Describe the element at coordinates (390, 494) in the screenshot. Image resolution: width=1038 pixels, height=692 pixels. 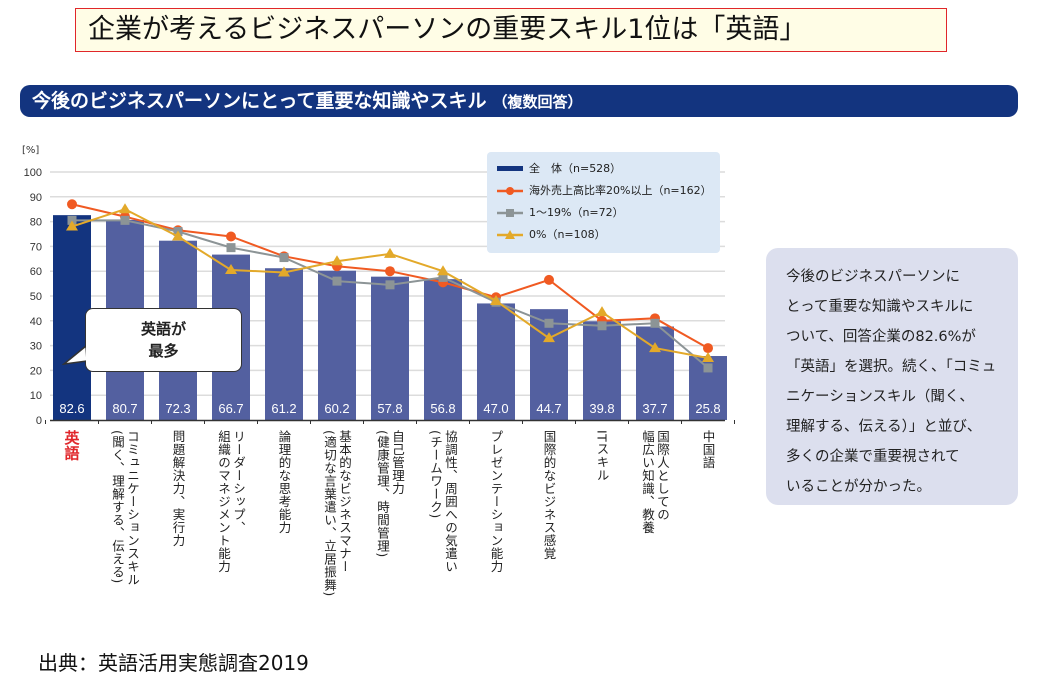
I see `x-tick-label: 自己管理力 (健康管理、時間管理)` at that location.